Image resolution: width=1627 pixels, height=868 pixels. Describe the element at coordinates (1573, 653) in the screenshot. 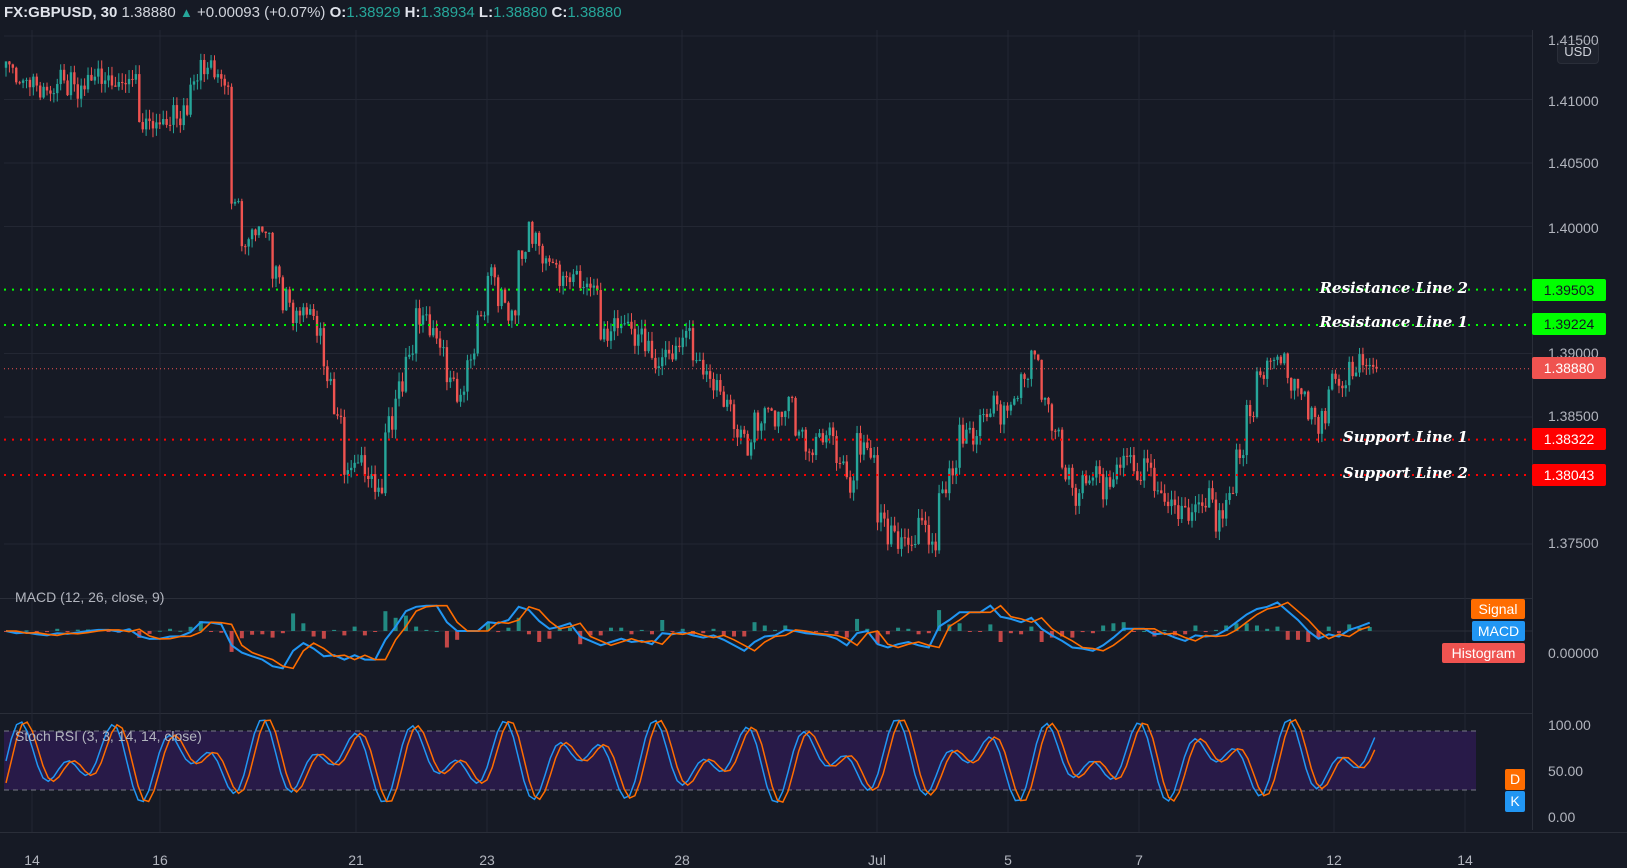

I see `macd-zero-tick: 0.00000` at that location.